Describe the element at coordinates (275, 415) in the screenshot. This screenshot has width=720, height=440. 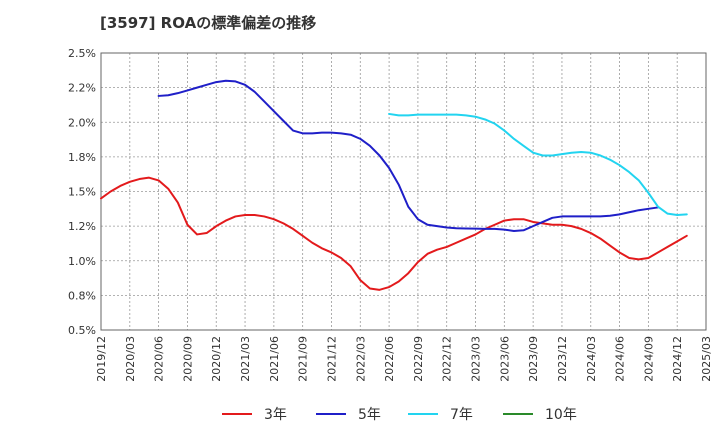
I see `legend-label-3年: 3年` at that location.